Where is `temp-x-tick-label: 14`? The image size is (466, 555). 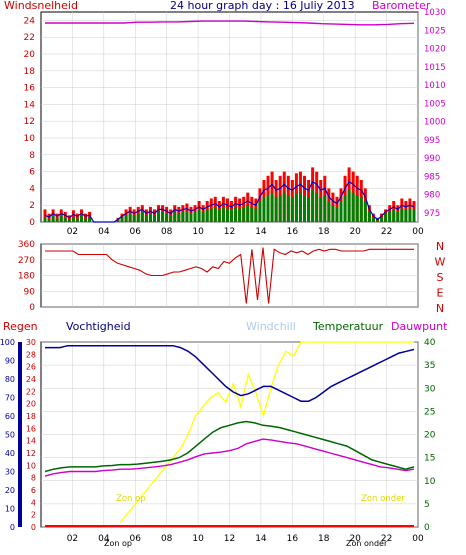
temp-x-tick-label: 14 is located at coordinates (261, 539).